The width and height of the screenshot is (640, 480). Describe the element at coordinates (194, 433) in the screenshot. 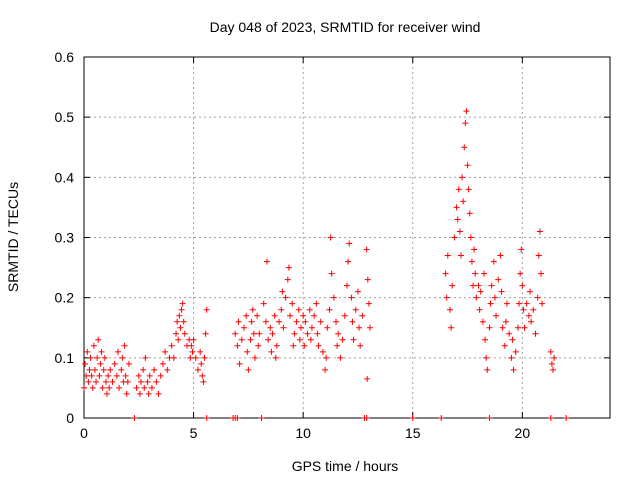

I see `x-tick-label: 5` at that location.